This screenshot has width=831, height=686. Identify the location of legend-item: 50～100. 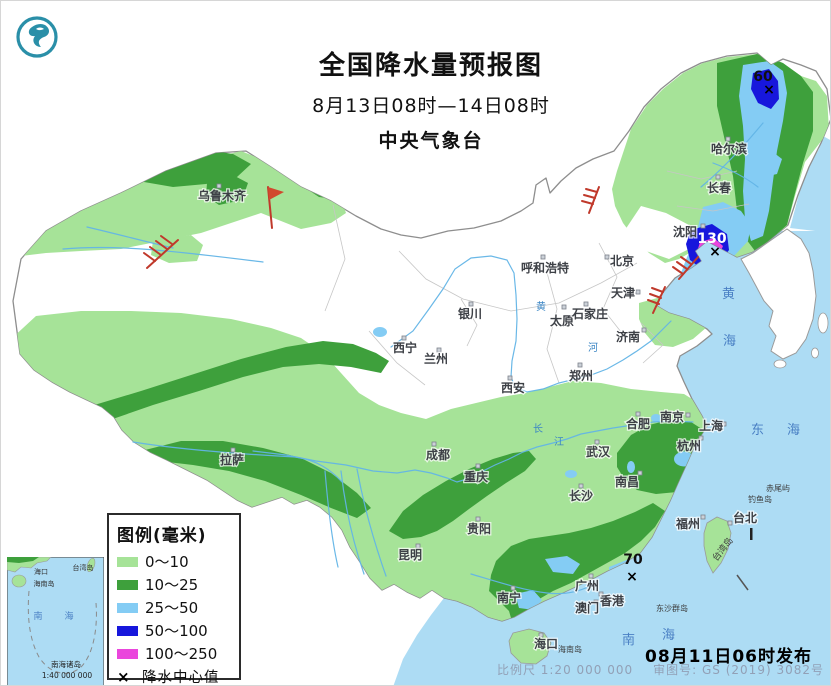
(174, 630).